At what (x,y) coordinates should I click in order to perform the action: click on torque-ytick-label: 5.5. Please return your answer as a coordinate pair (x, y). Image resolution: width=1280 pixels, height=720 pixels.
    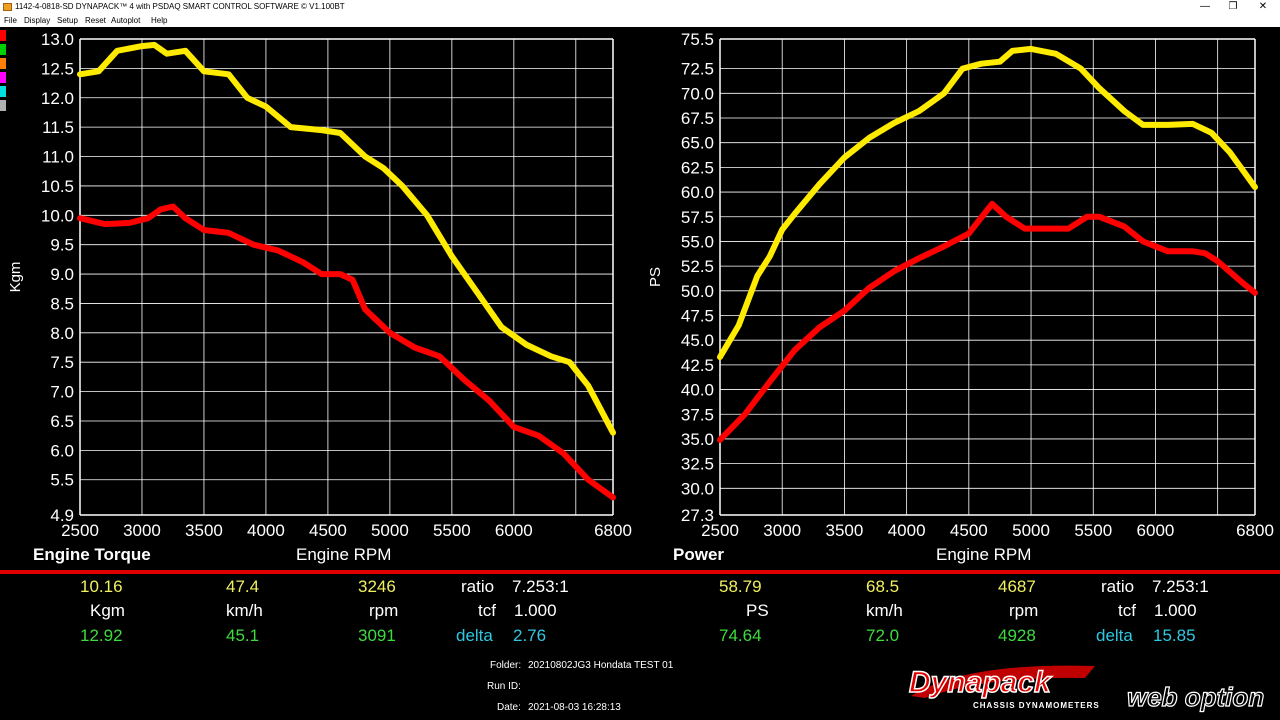
    Looking at the image, I should click on (62, 480).